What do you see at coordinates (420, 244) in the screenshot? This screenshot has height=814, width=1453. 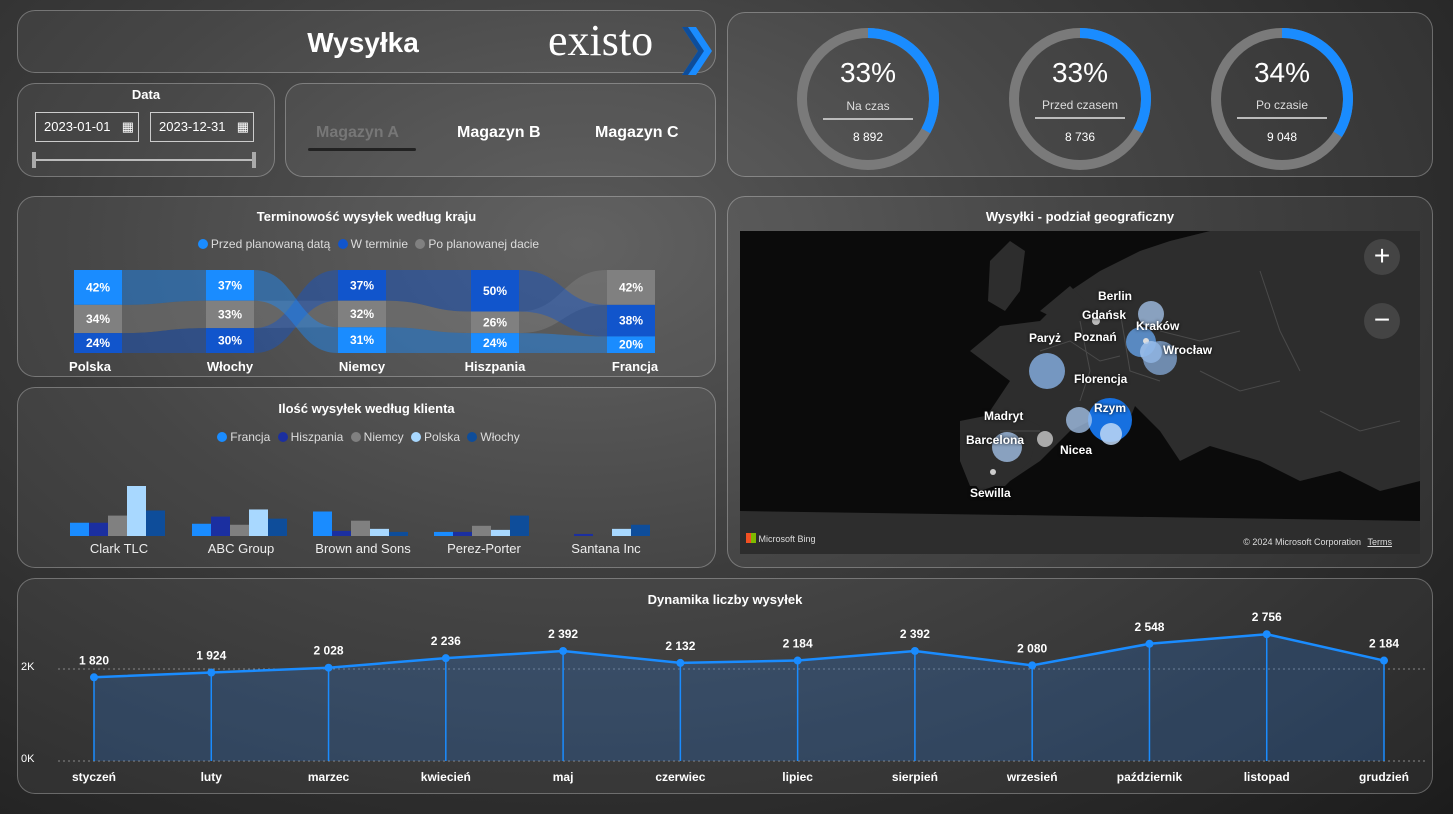 I see `legend-dot` at bounding box center [420, 244].